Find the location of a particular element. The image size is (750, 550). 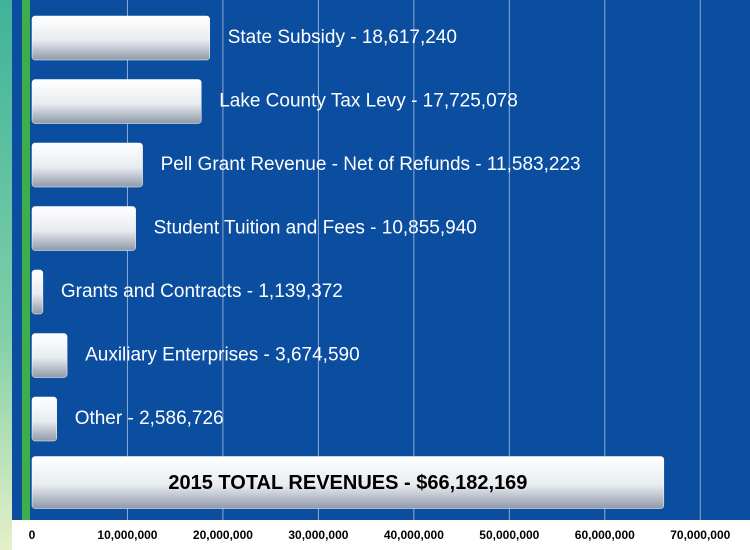

bar-label: Other - 2,586,726 is located at coordinates (149, 418).